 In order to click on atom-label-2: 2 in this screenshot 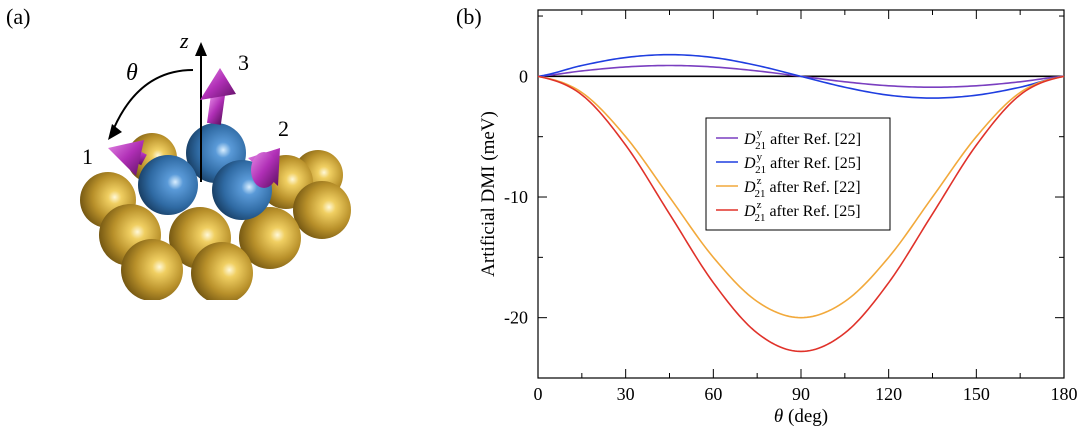, I will do `click(283, 128)`.